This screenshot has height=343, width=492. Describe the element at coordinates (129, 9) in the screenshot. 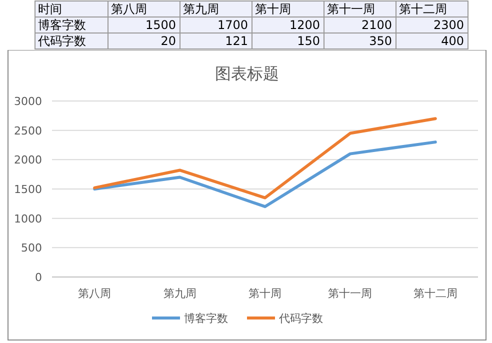

I see `category-label: 第八周` at that location.